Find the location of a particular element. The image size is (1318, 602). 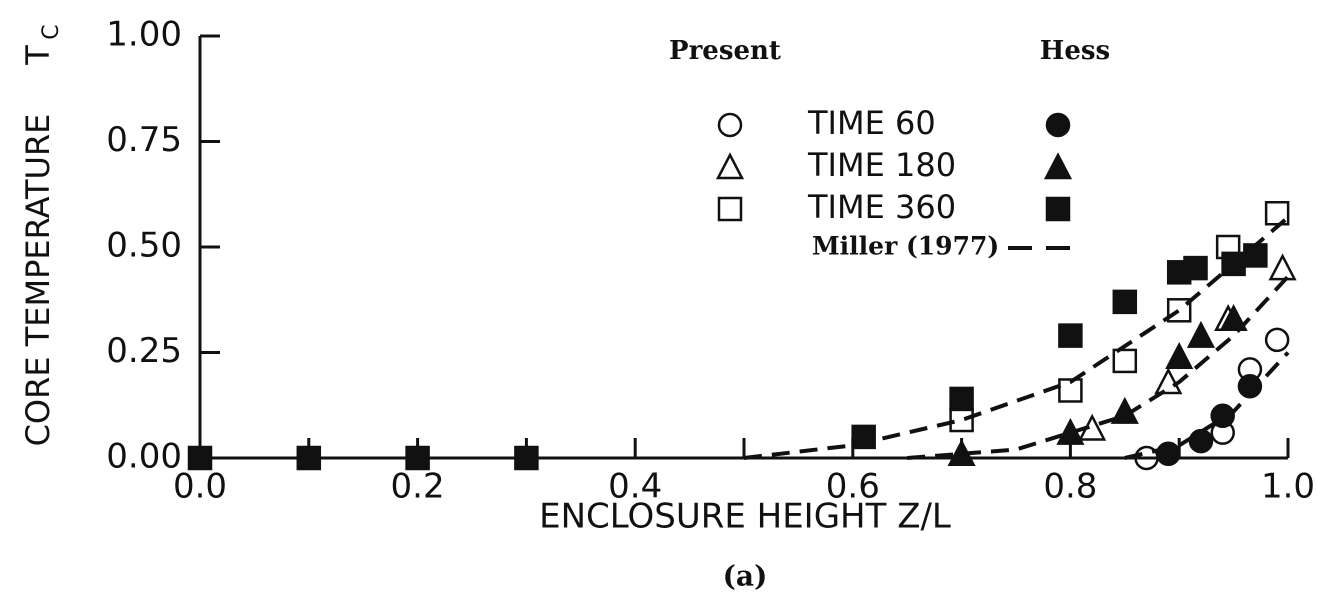

y-axis-label-group: CORE TEMPERATURE T C is located at coordinates (41, 235).